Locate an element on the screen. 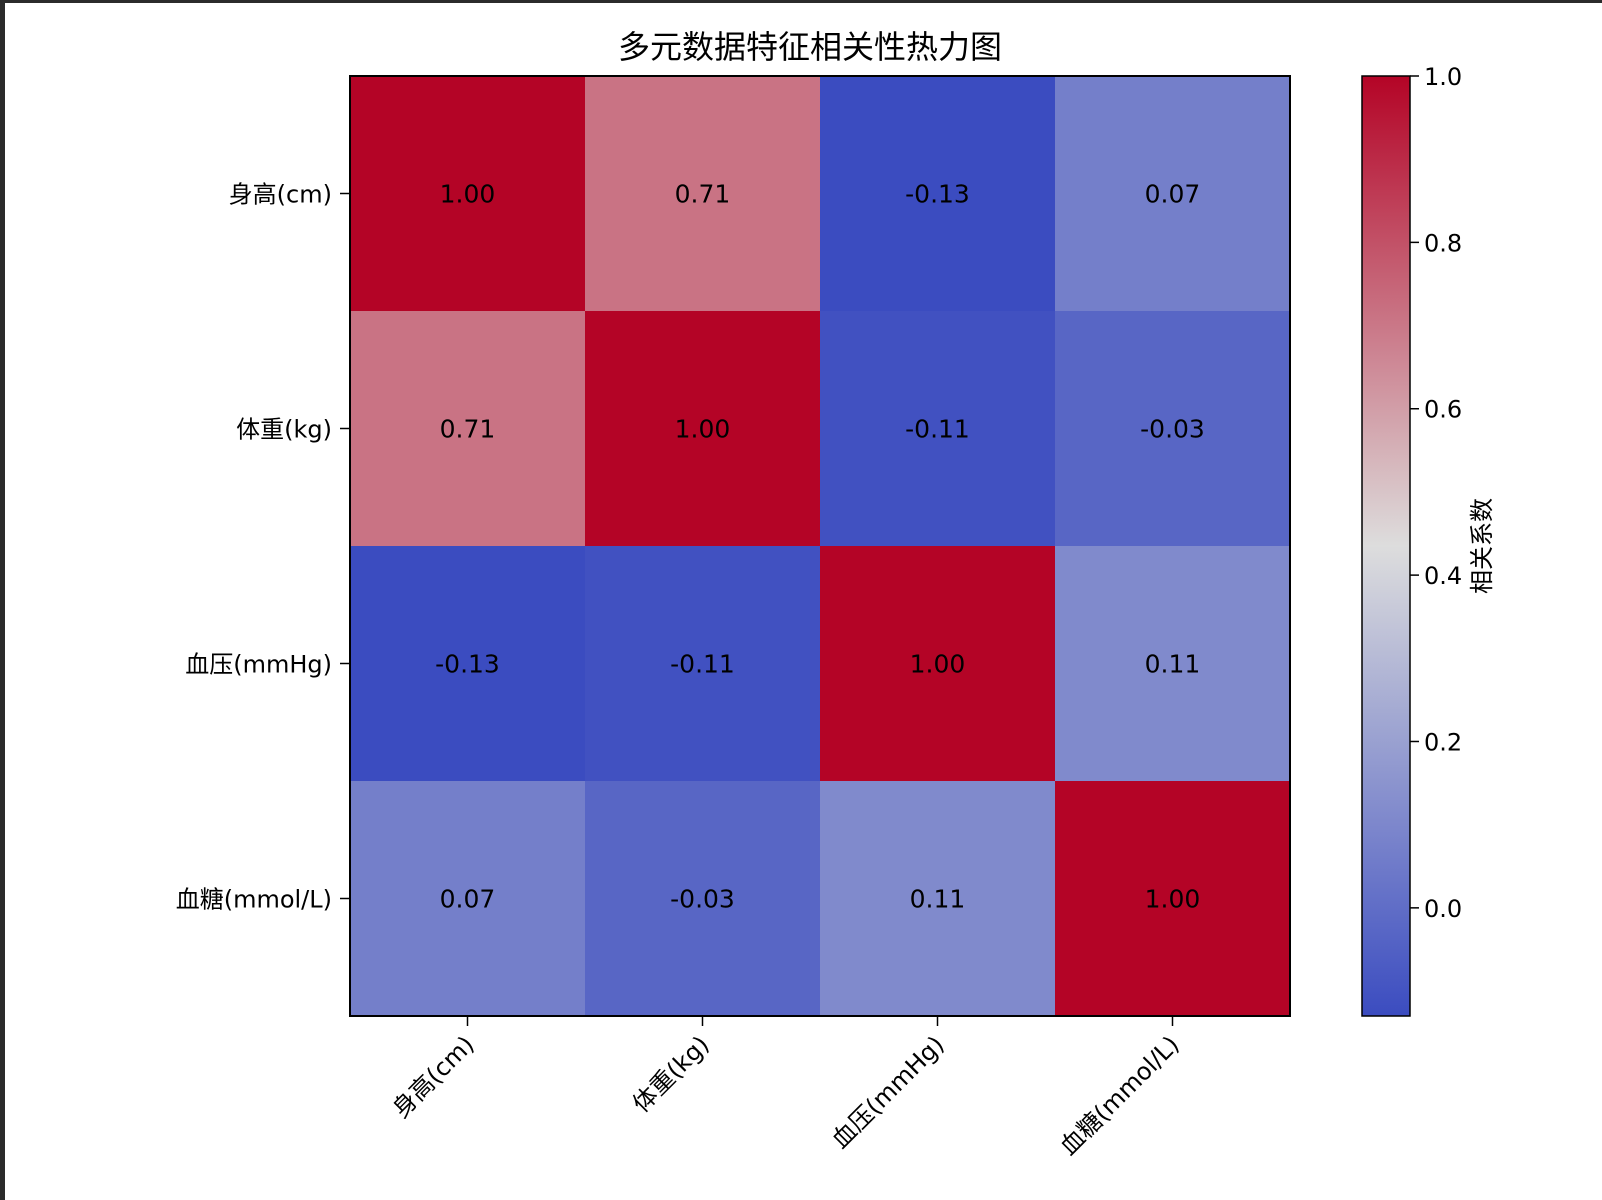 The height and width of the screenshot is (1200, 1602). colorbar-tick-label: 0.8 is located at coordinates (1443, 243).